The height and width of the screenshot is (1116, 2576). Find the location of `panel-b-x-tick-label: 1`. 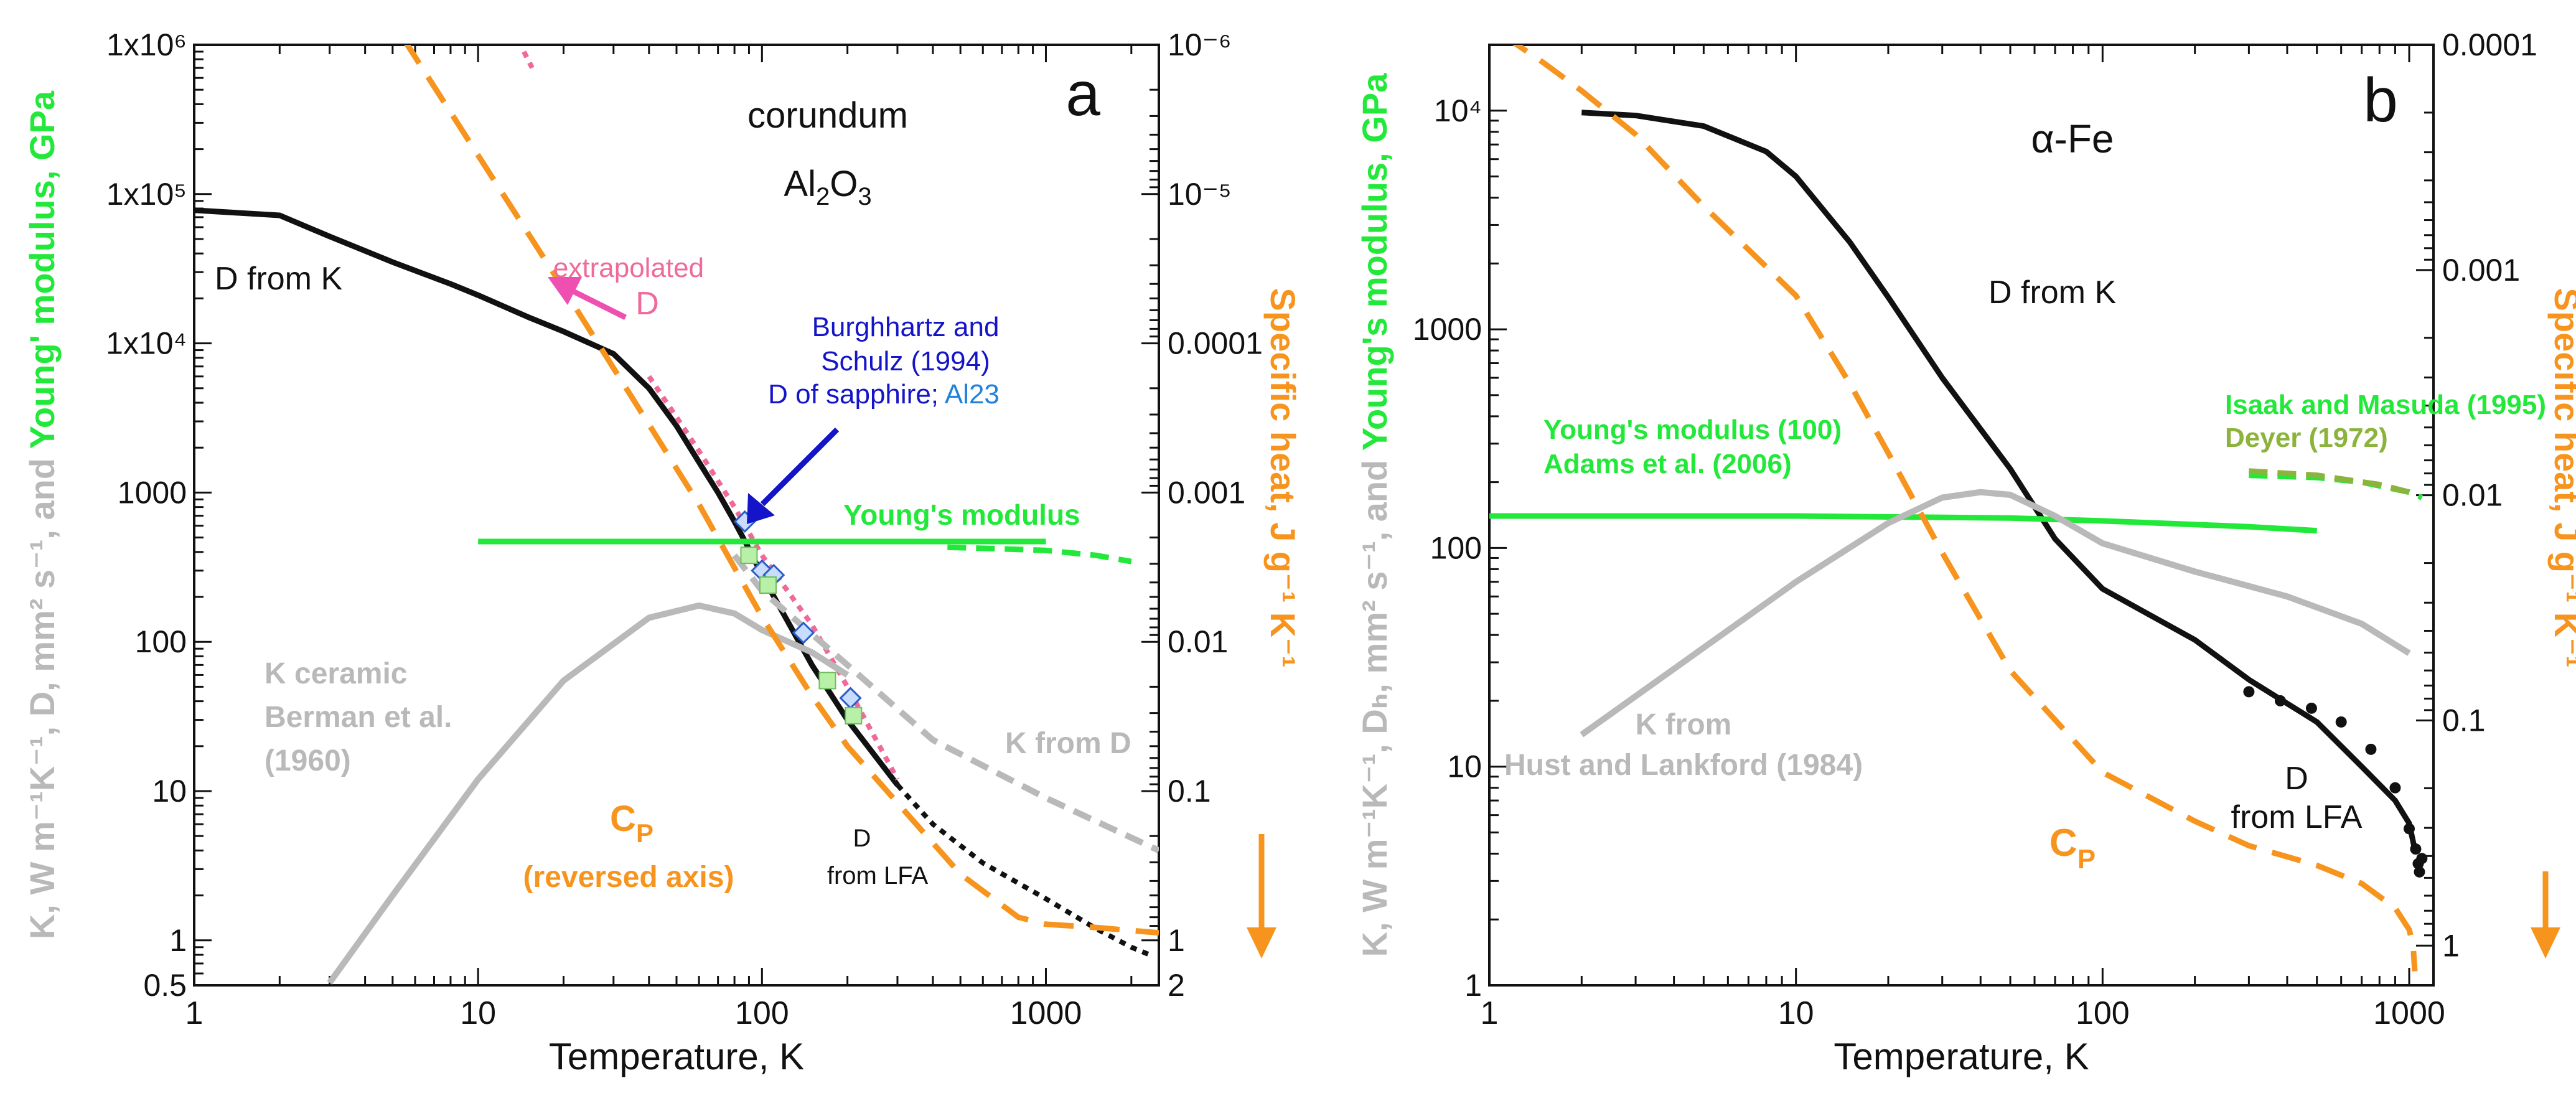

panel-b-x-tick-label: 1 is located at coordinates (1490, 1013).